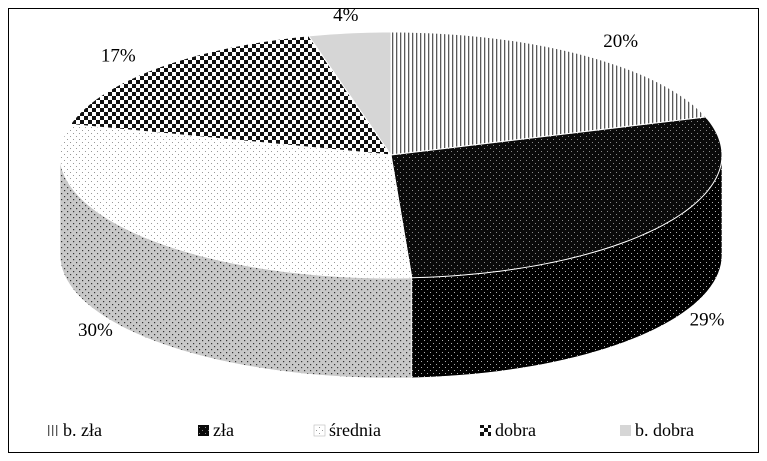 This screenshot has height=461, width=767. What do you see at coordinates (203, 430) in the screenshot?
I see `legend-swatch-z-a` at bounding box center [203, 430].